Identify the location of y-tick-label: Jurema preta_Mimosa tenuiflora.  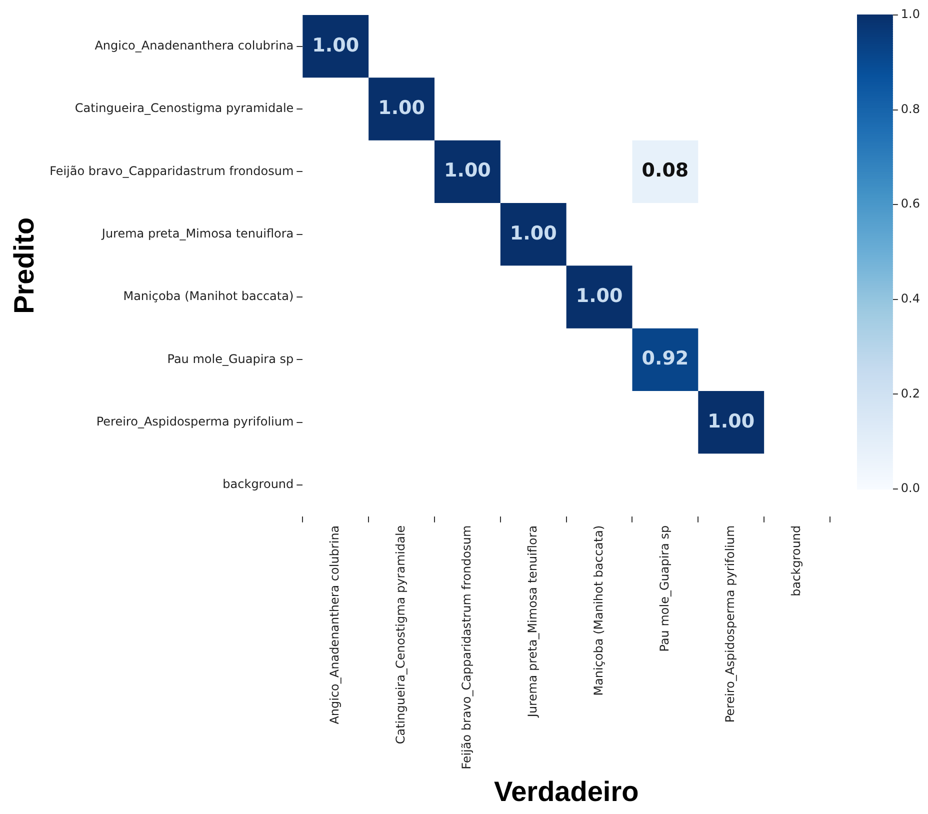
(197, 233).